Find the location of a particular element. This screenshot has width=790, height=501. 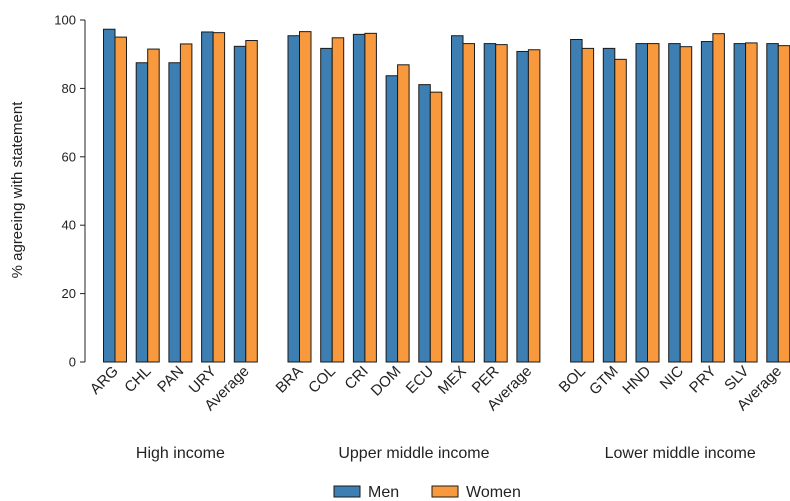

bar-men-per is located at coordinates (490, 203).